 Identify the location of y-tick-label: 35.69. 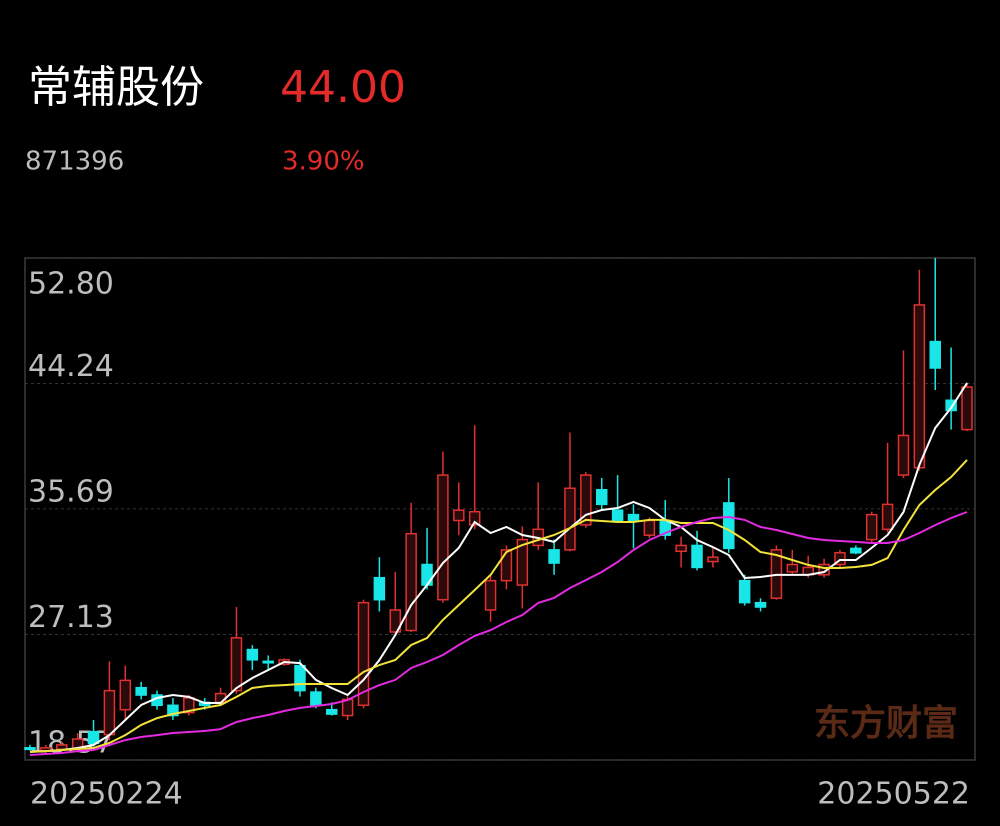
(71, 491).